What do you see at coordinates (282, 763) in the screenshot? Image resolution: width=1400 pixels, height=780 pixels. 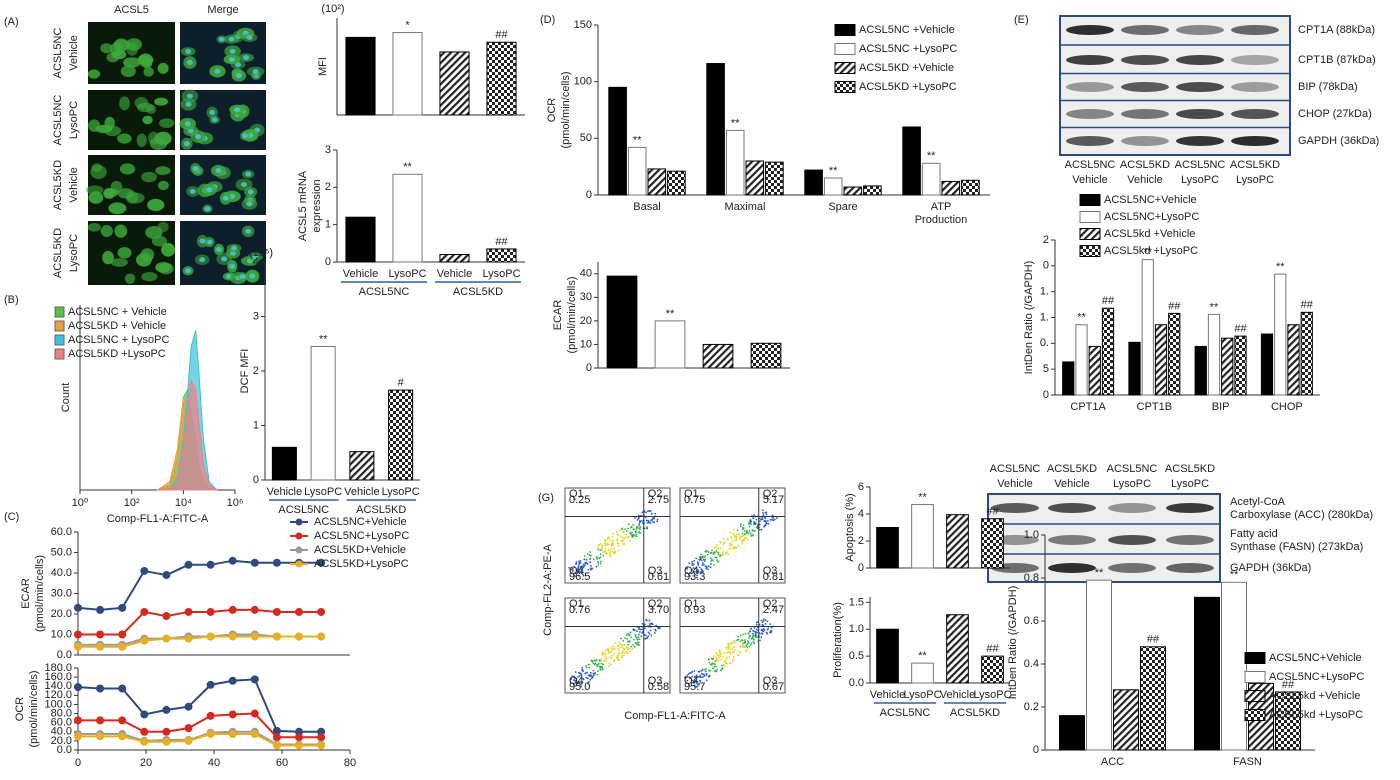 I see `x-tick-label: 60` at bounding box center [282, 763].